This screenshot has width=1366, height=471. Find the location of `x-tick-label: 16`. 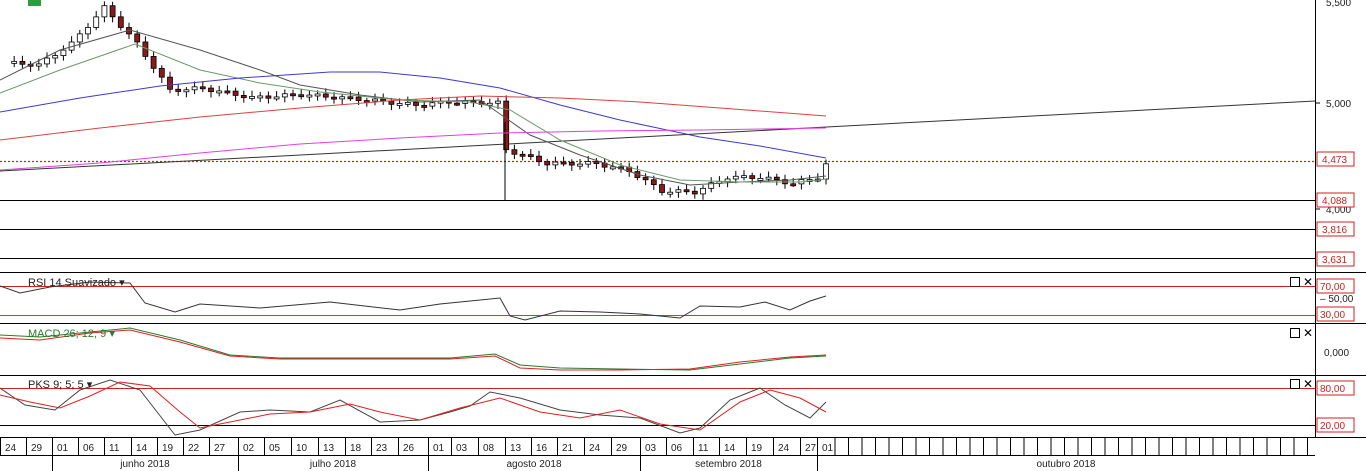

x-tick-label: 16 is located at coordinates (542, 448).